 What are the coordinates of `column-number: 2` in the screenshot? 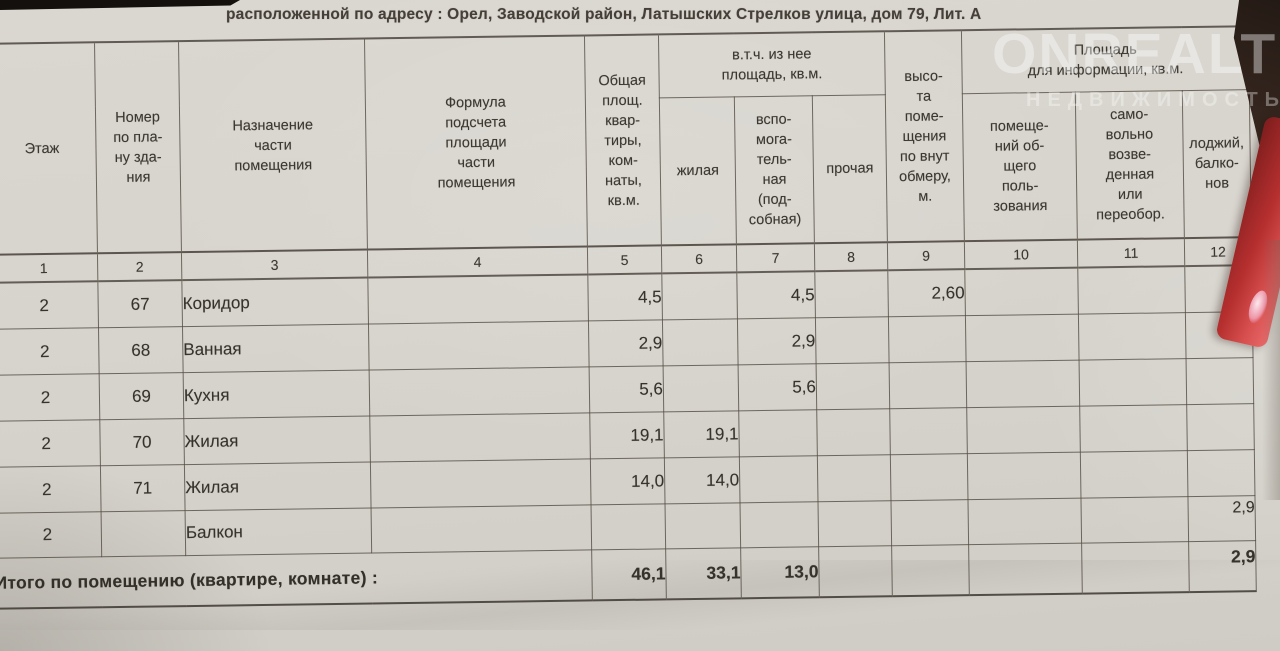 It's located at (139, 267).